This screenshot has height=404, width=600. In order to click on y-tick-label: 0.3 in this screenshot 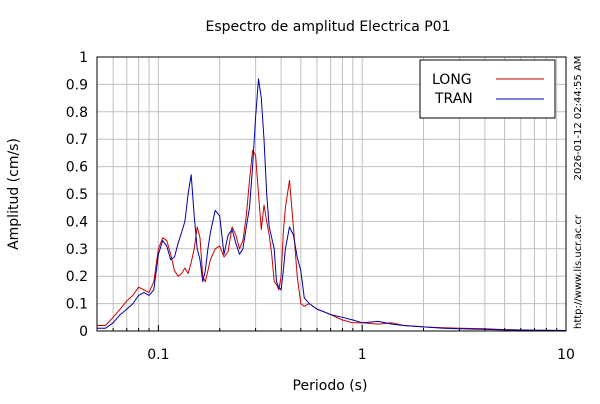, I will do `click(77, 250)`.